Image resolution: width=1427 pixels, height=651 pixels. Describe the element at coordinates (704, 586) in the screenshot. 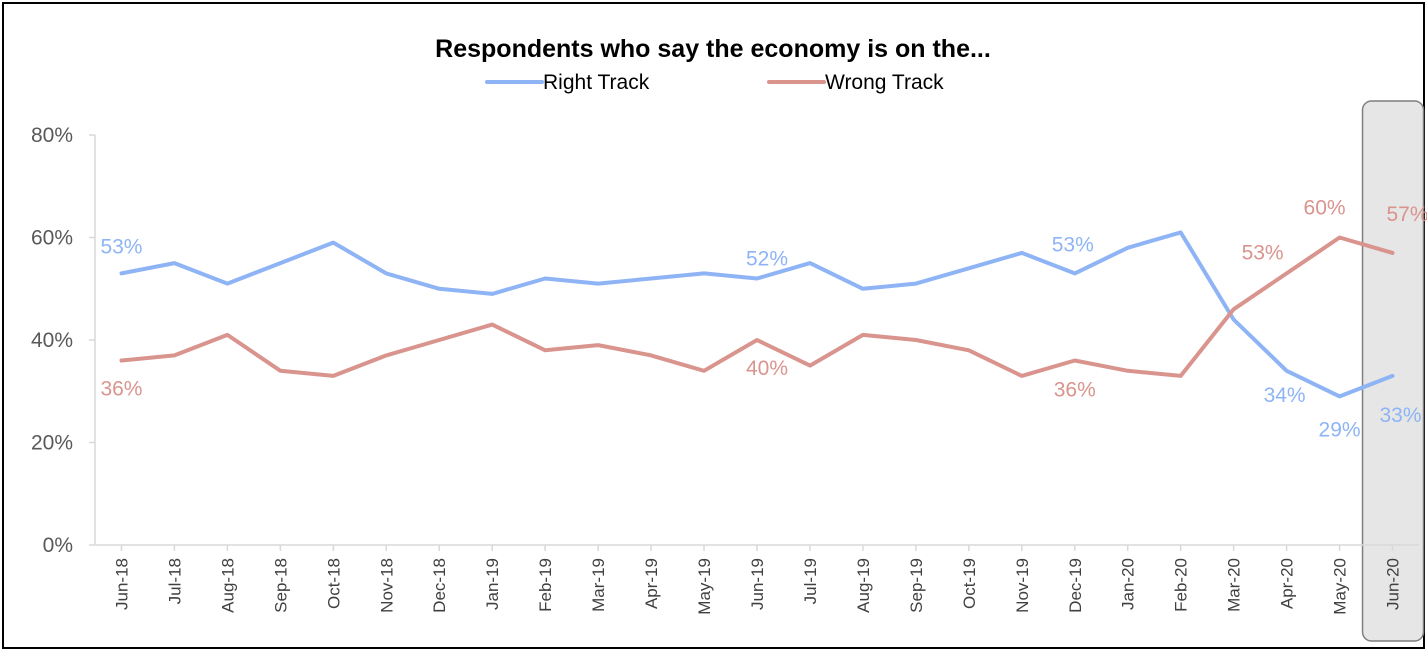

I see `x-tick-label: May-19` at that location.